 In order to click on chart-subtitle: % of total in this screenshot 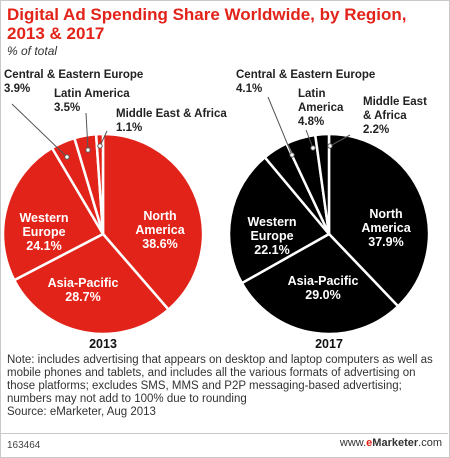, I will do `click(32, 51)`.